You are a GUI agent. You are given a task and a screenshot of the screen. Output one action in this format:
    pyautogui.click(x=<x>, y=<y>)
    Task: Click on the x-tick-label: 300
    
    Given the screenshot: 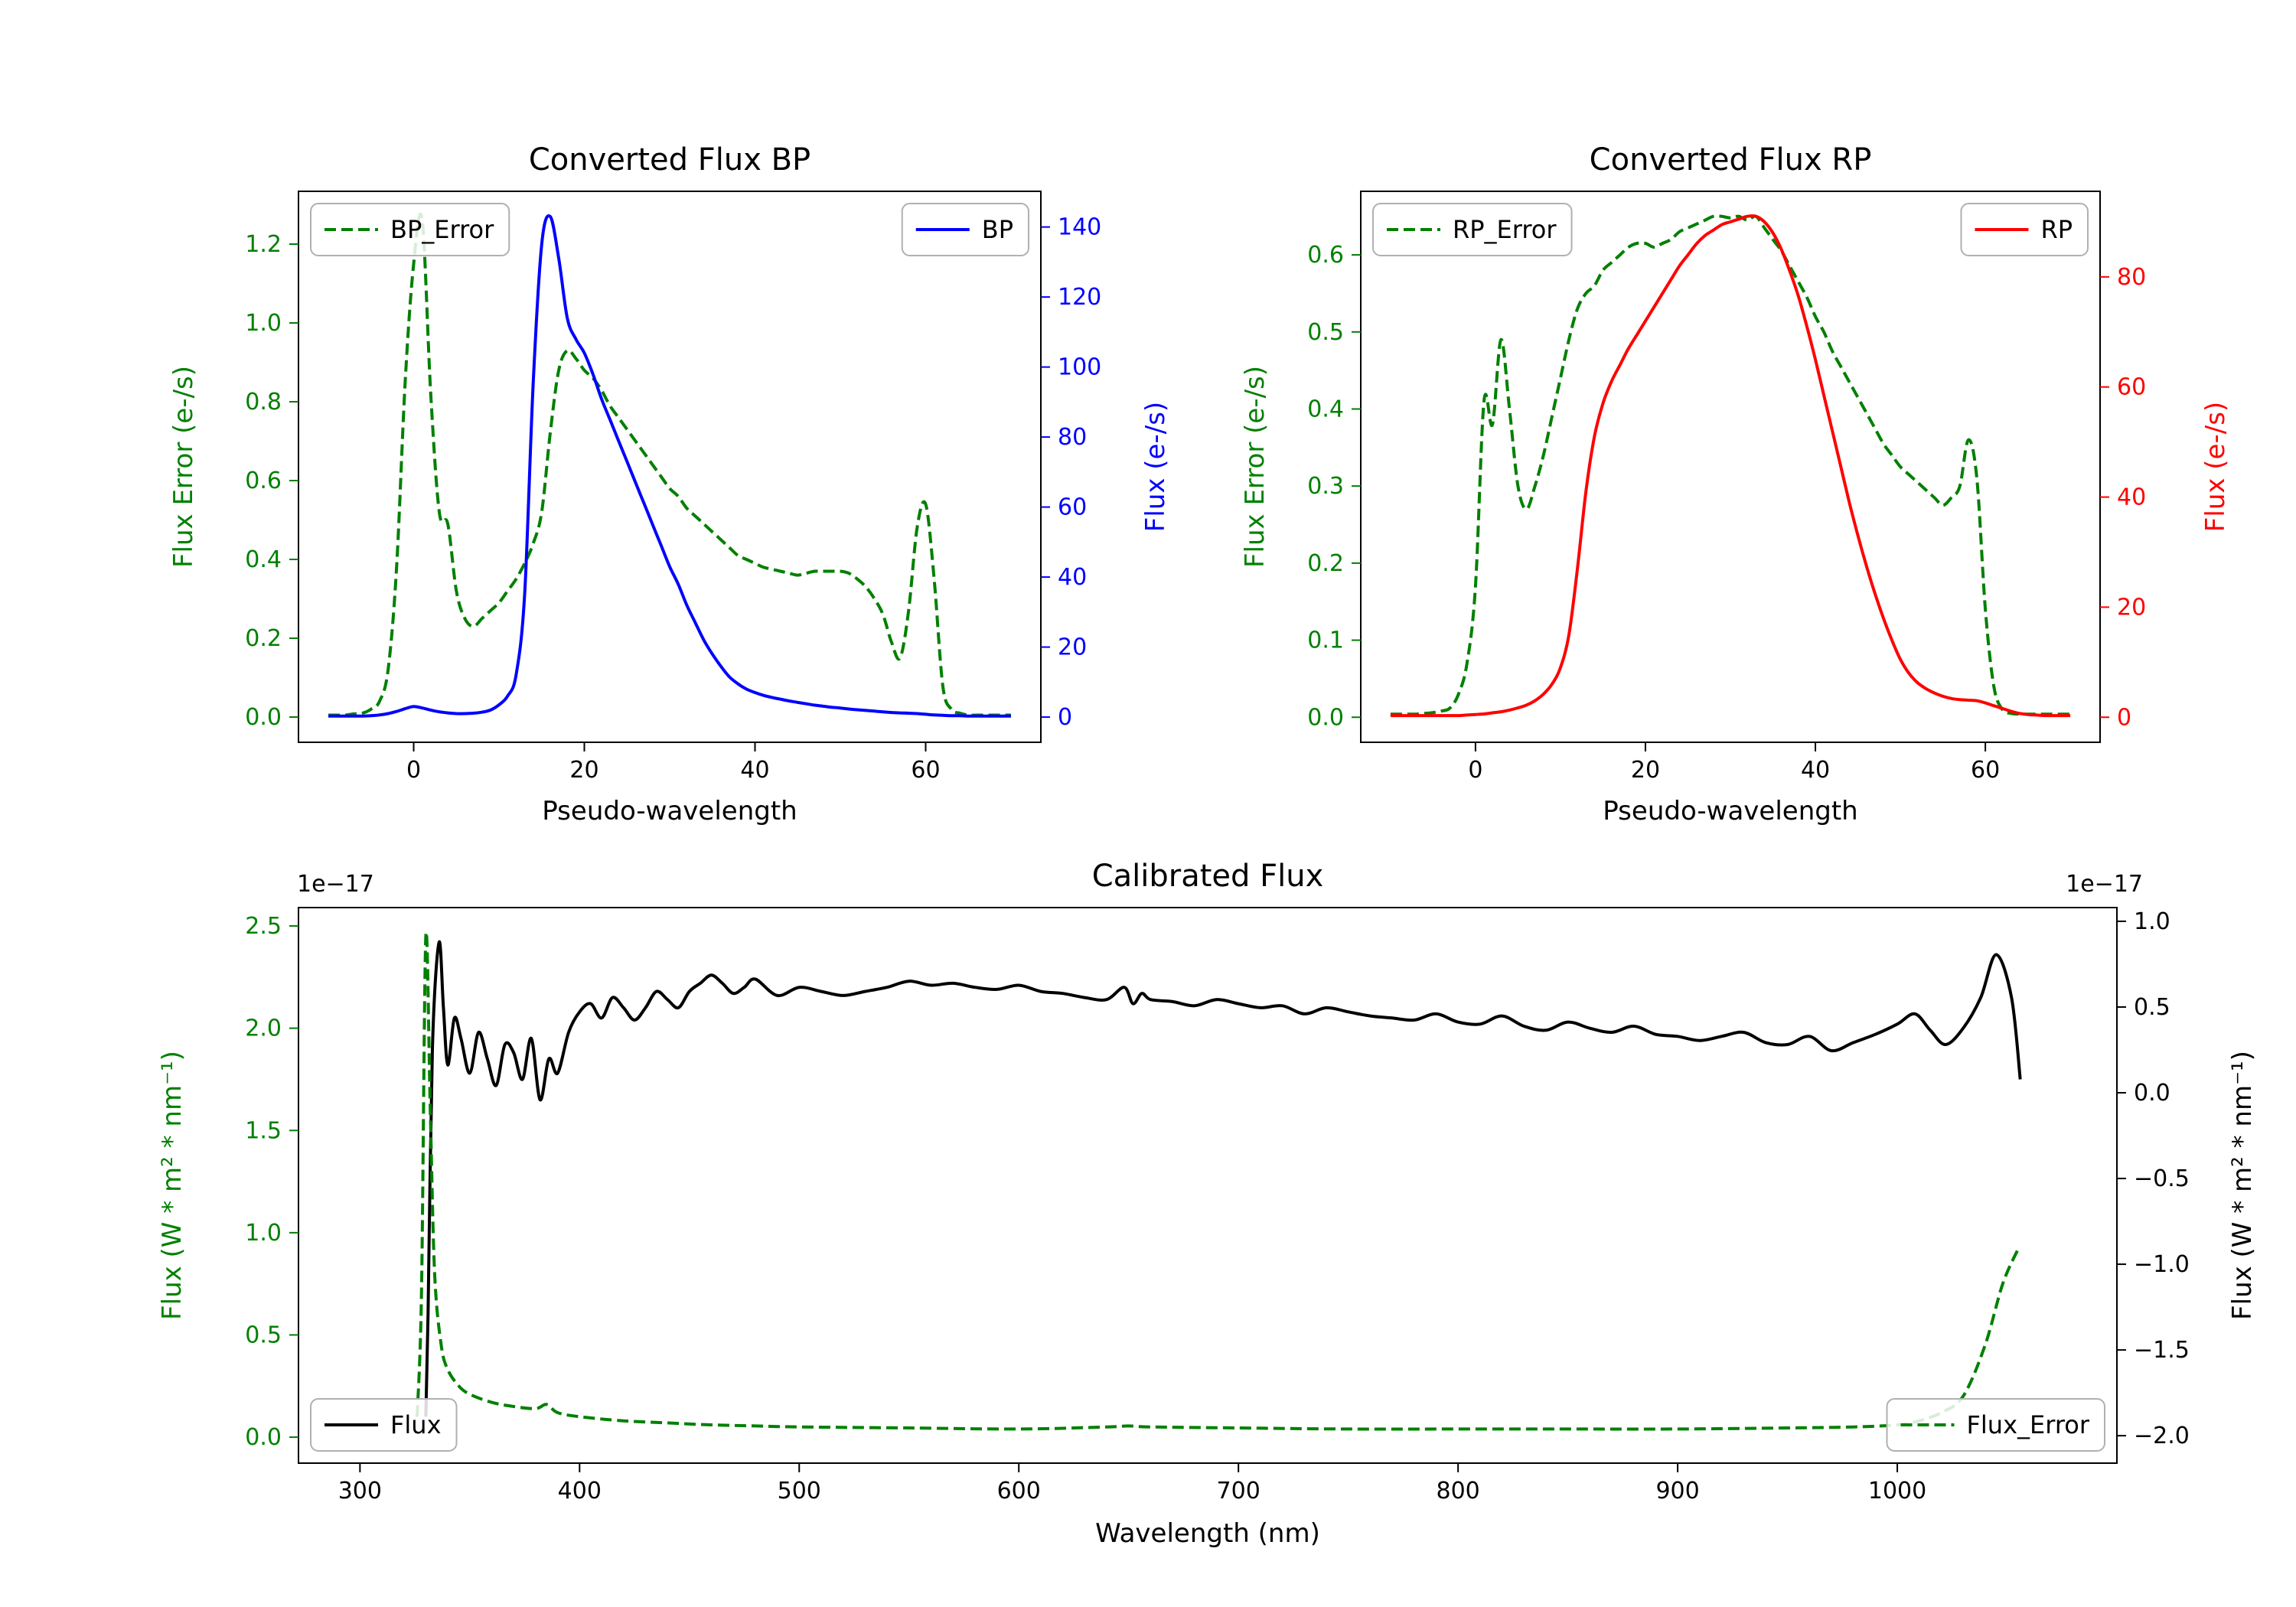 What is the action you would take?
    pyautogui.click(x=360, y=1491)
    